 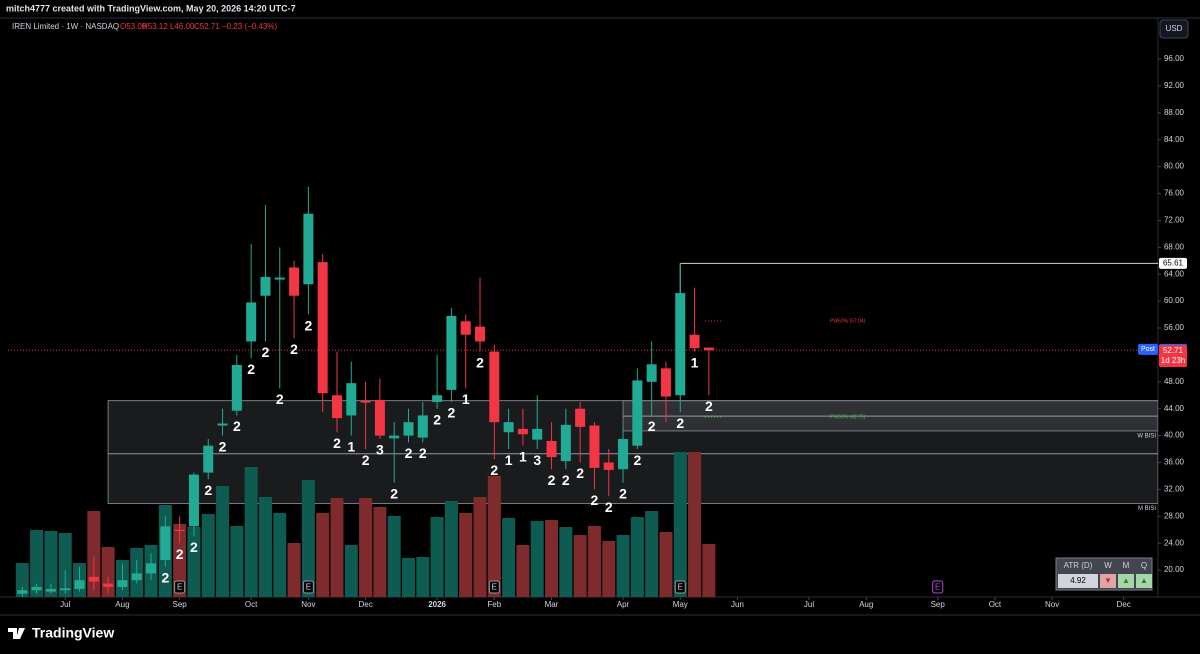 I want to click on currency: USD, so click(x=1174, y=28).